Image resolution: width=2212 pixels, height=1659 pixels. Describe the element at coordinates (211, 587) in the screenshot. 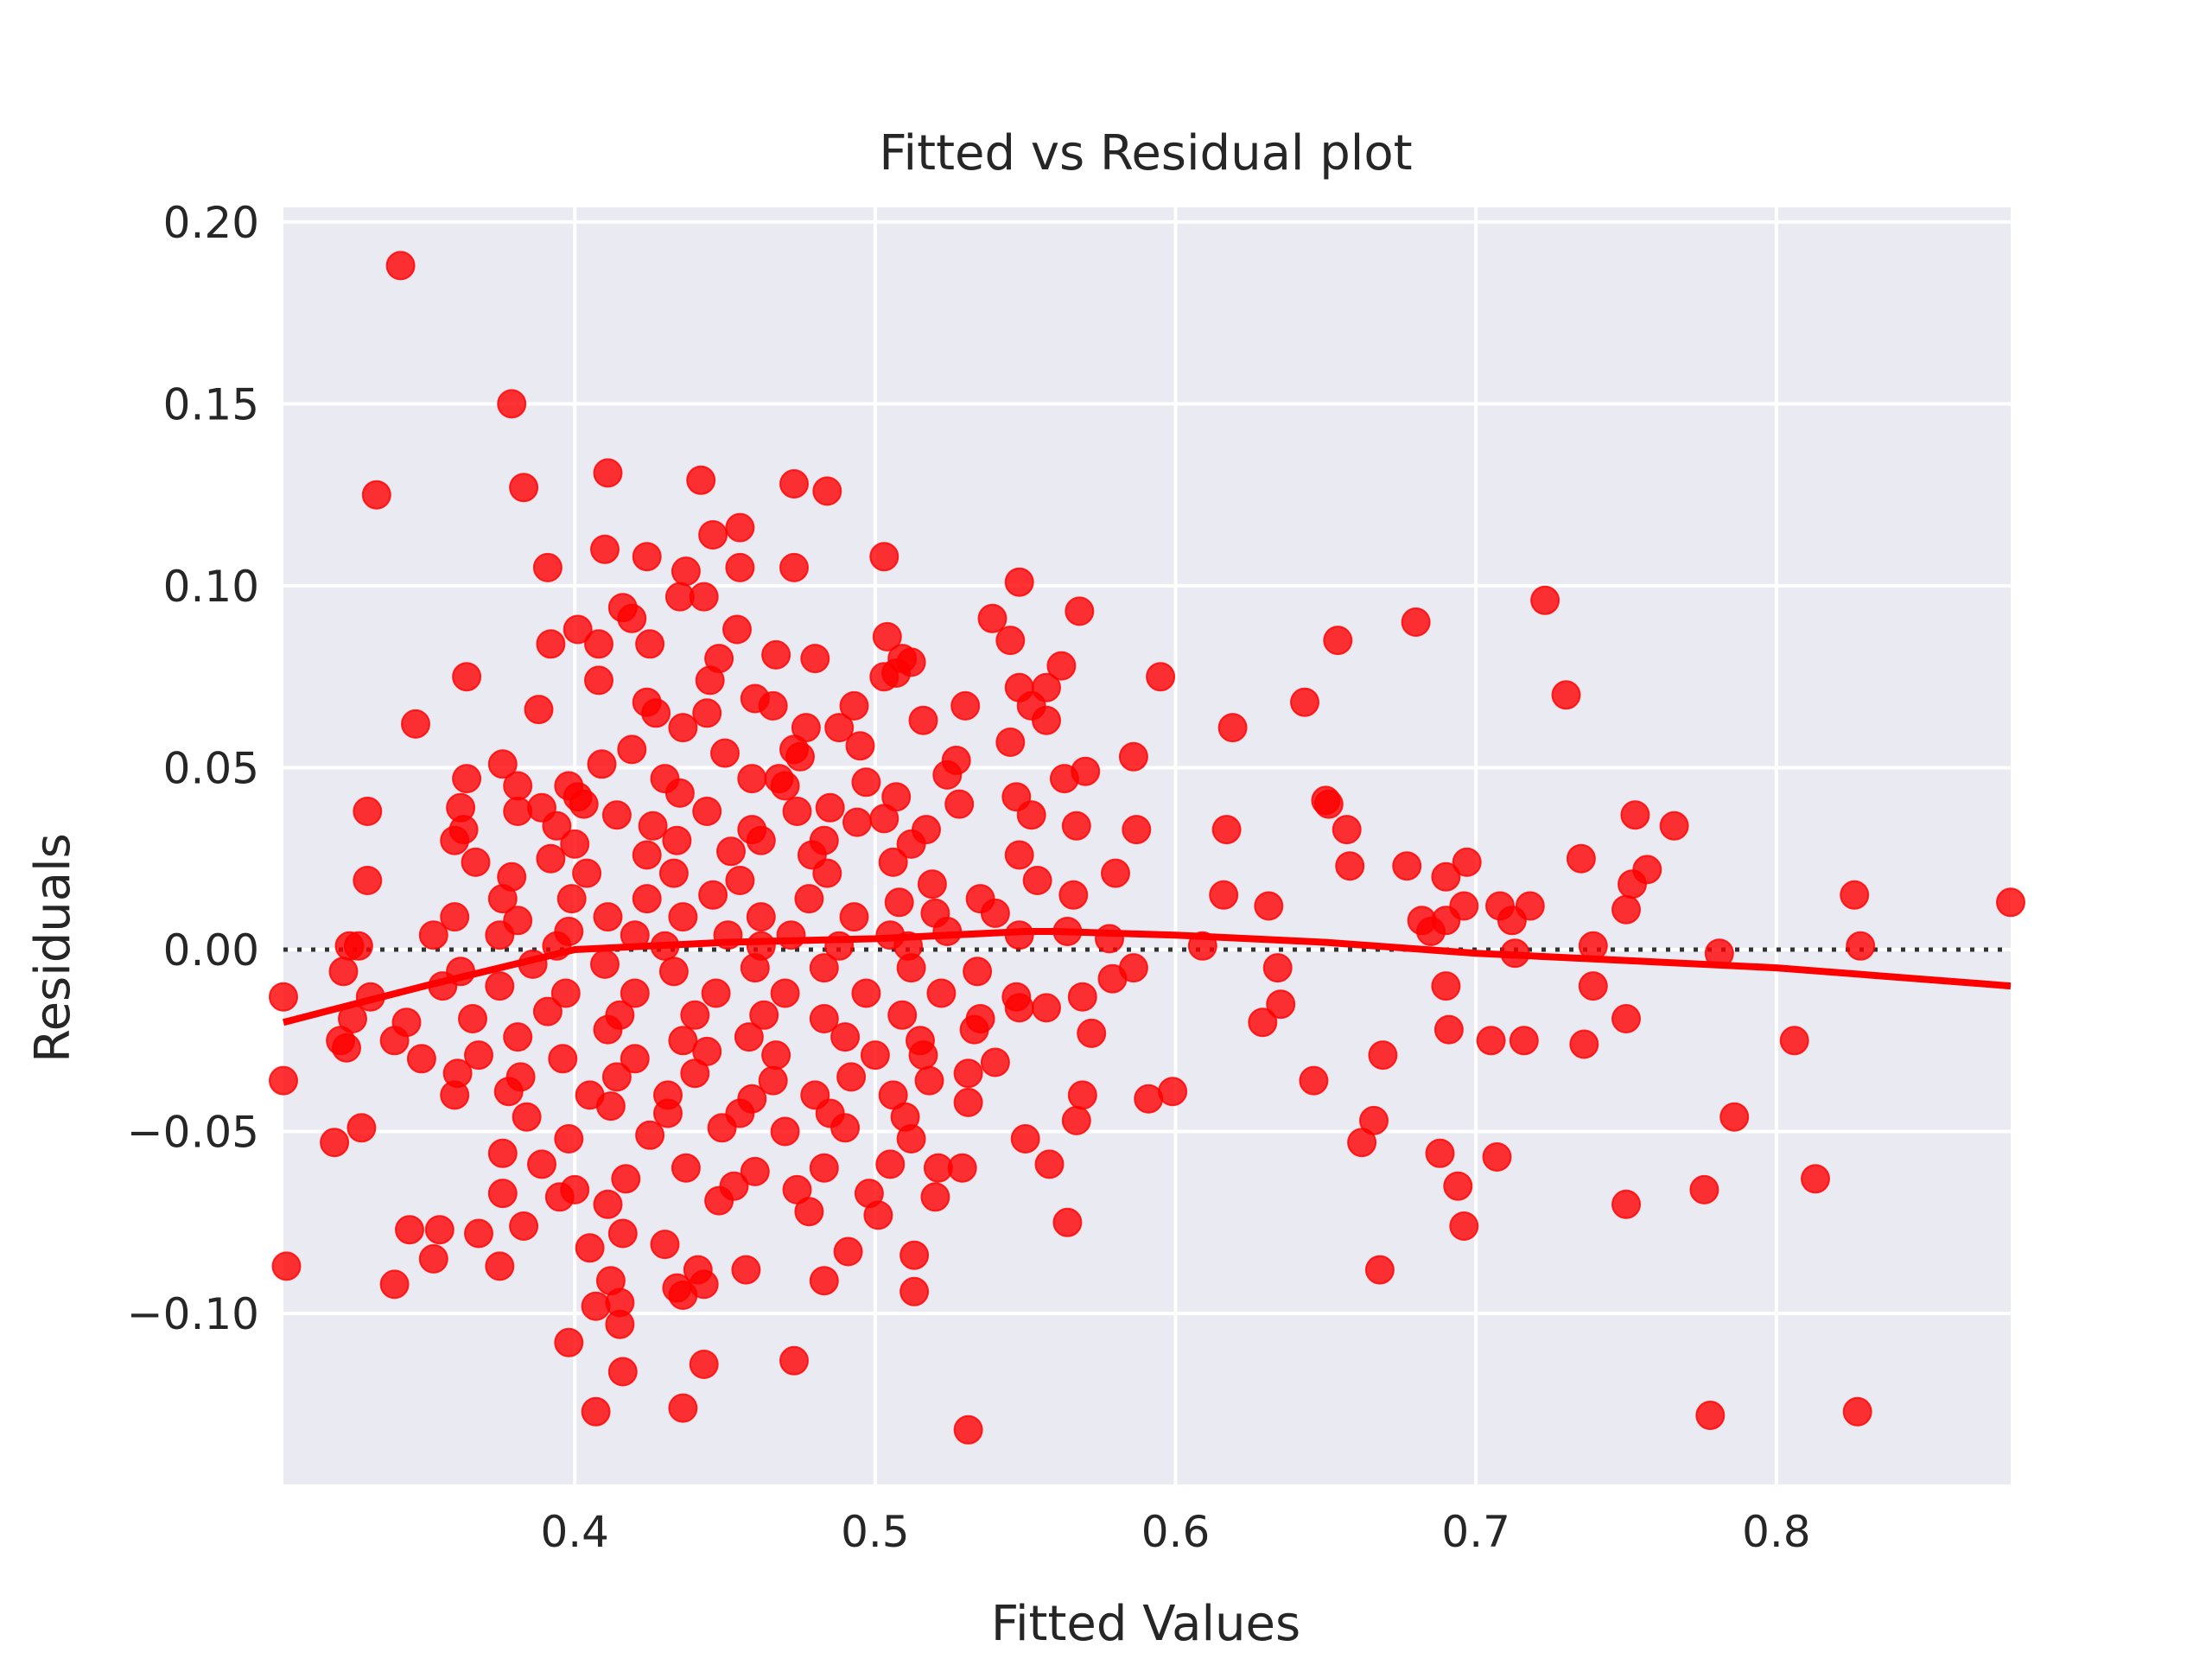

I see `y-tick-label: 0.10` at that location.